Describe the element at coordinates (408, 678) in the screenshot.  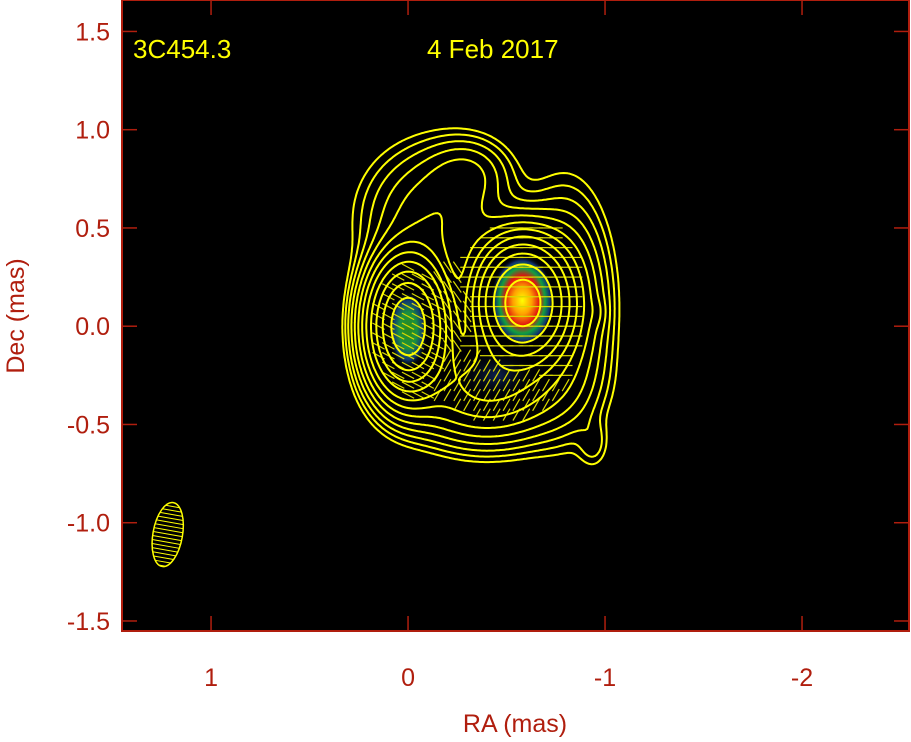
I see `x-tick-label: 0` at that location.